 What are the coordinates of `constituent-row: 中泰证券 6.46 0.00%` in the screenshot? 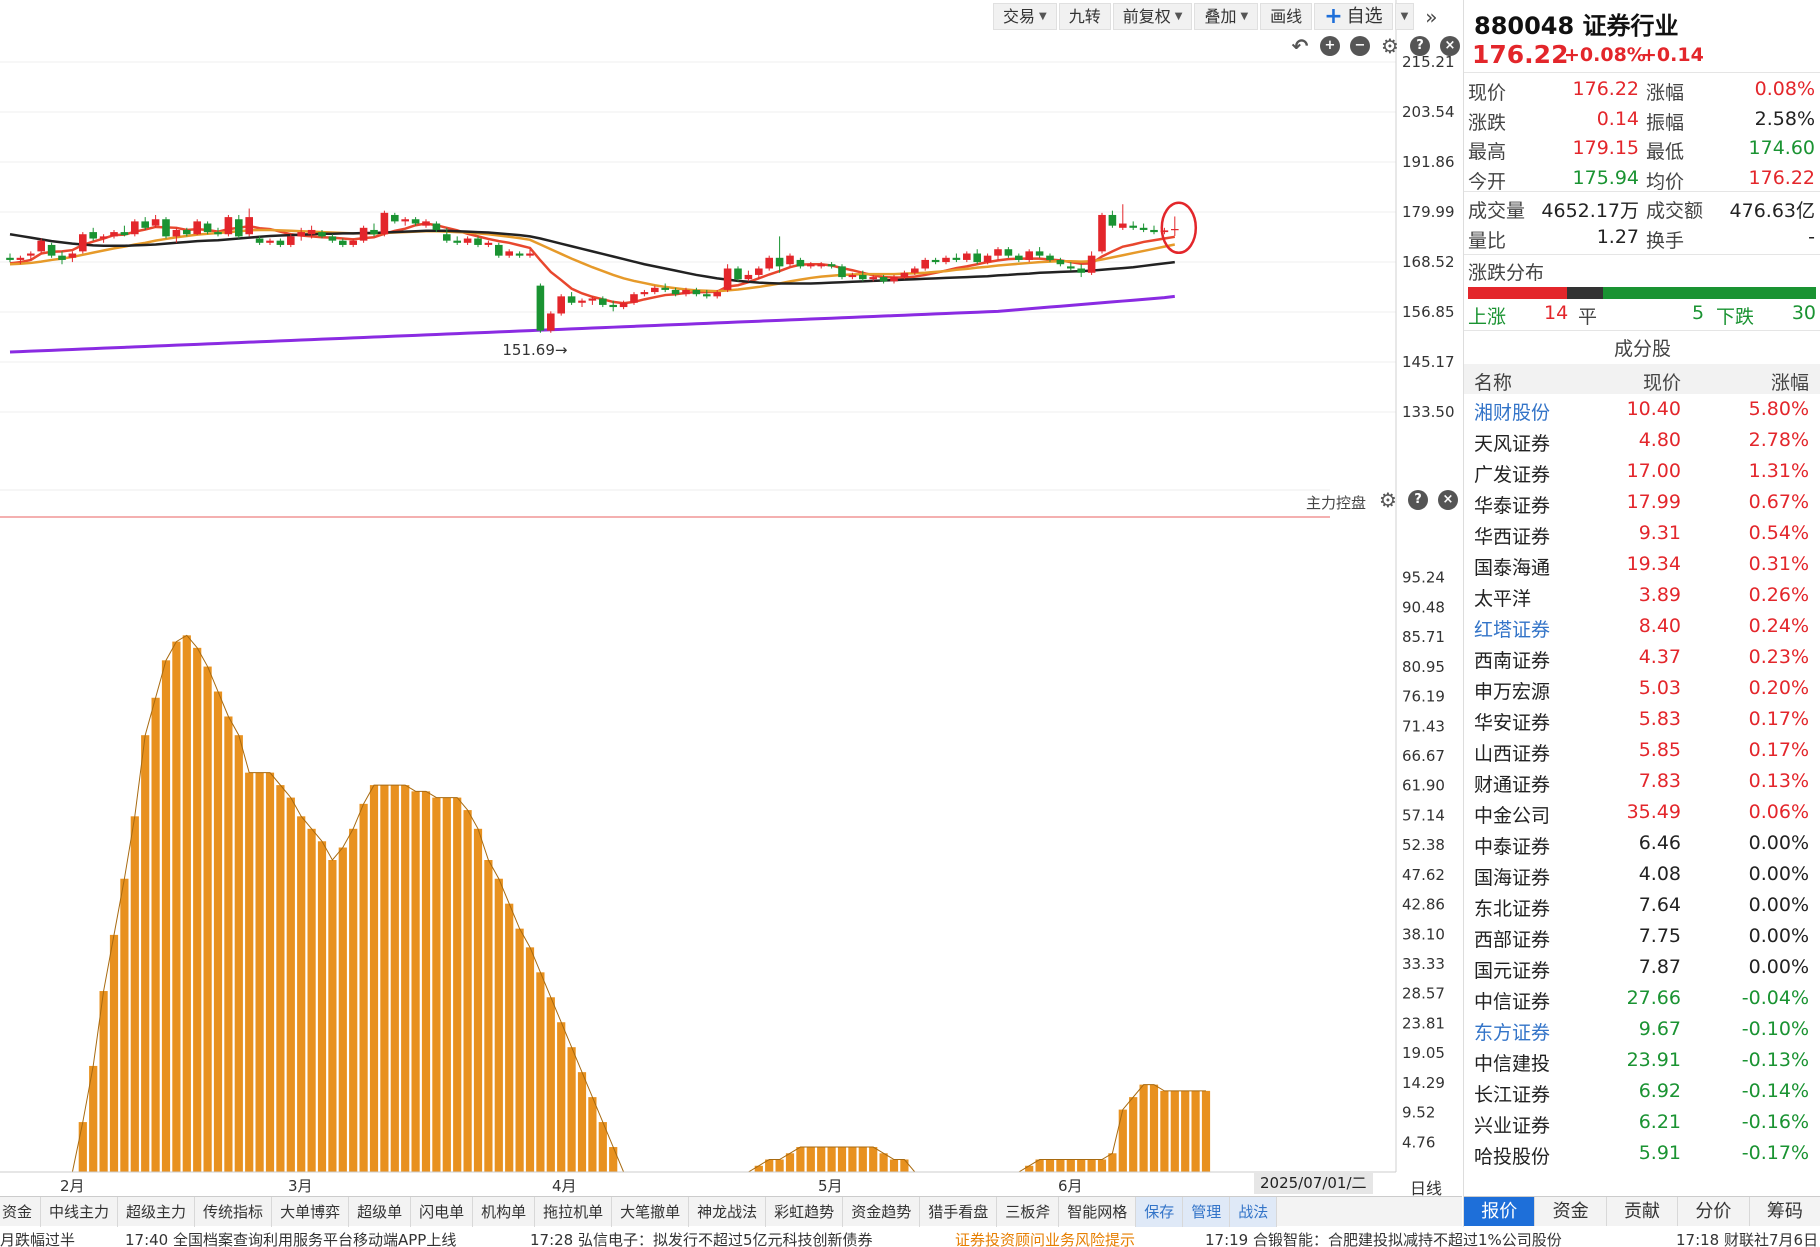 It's located at (1642, 844).